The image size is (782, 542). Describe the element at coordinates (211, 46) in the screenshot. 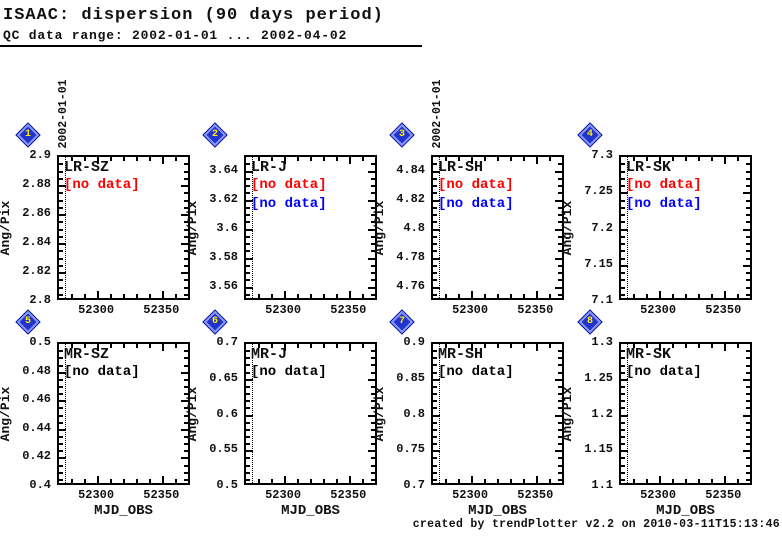

I see `header-rule` at that location.